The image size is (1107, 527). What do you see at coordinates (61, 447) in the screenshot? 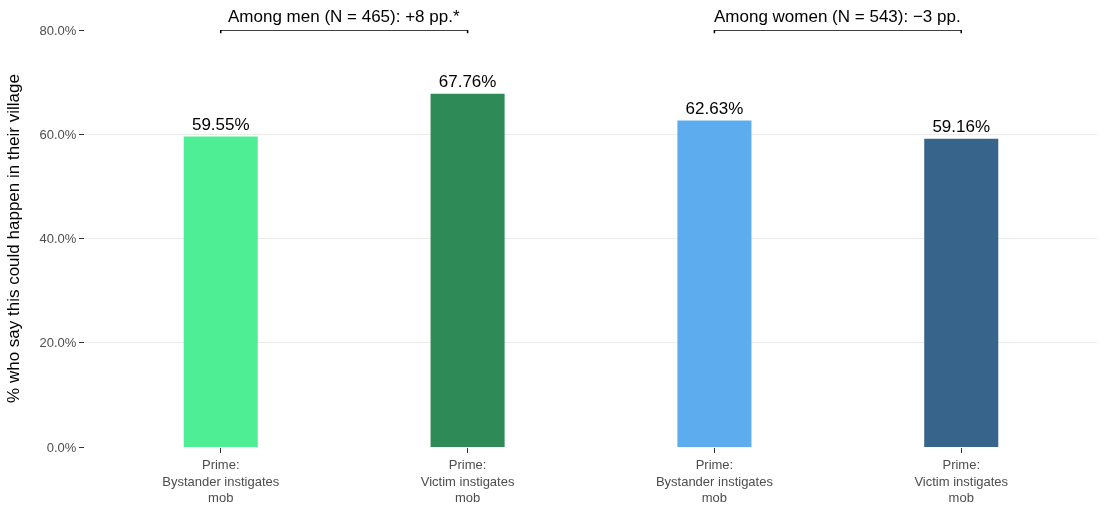
I see `y-tick-label: 0.0%` at bounding box center [61, 447].